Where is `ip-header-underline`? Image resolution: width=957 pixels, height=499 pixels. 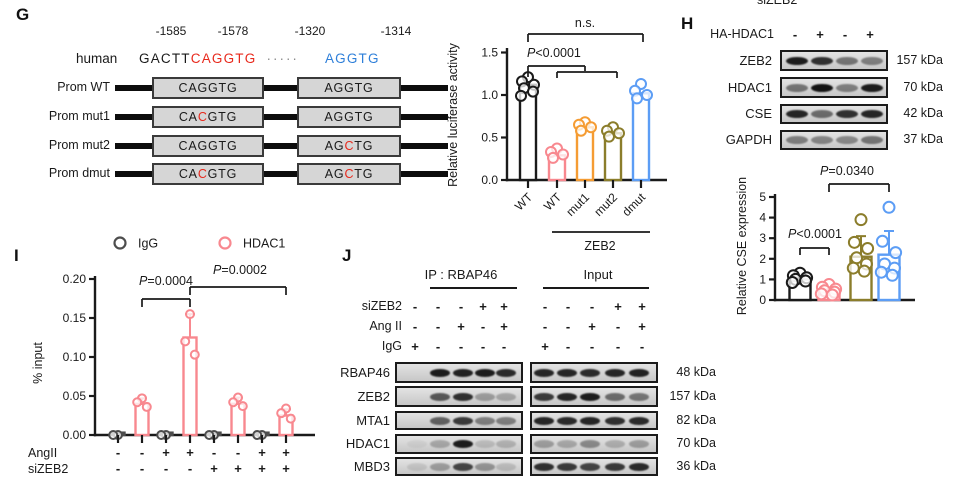
ip-header-underline is located at coordinates (473, 288).